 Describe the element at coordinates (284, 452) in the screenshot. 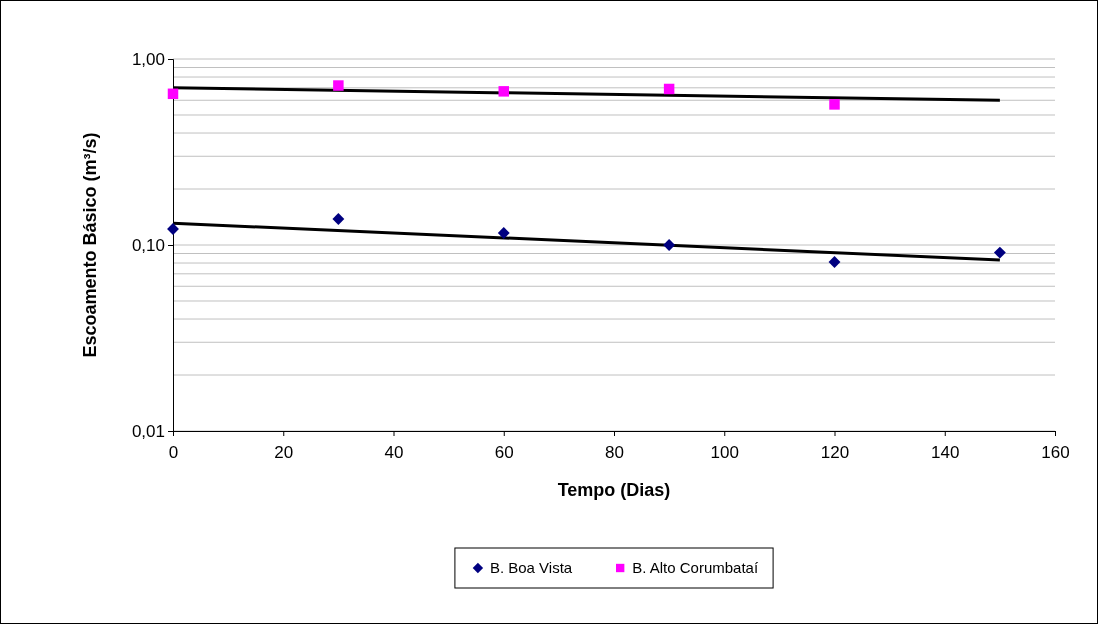

I see `x-tick-label: 20` at that location.